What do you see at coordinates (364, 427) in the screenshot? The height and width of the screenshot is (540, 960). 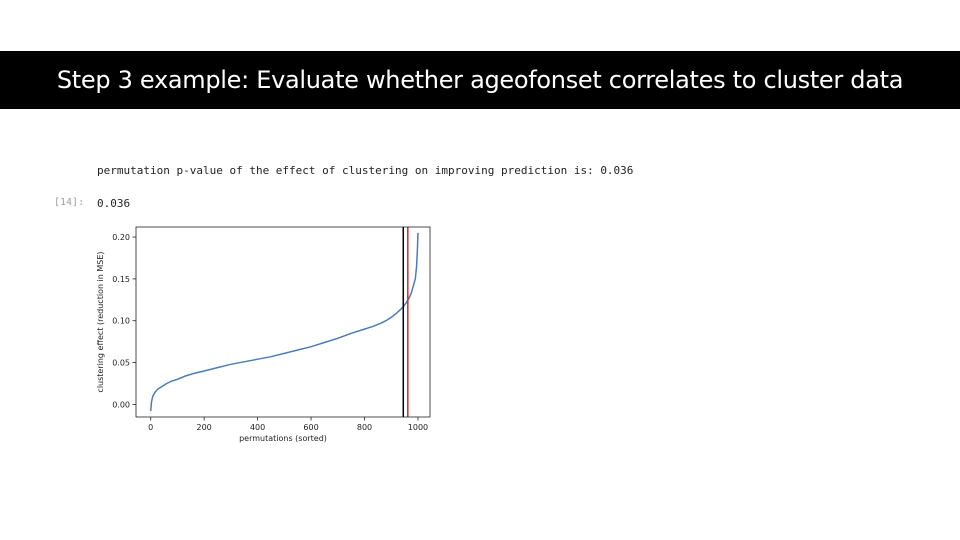 I see `x-tick-label: 800` at bounding box center [364, 427].